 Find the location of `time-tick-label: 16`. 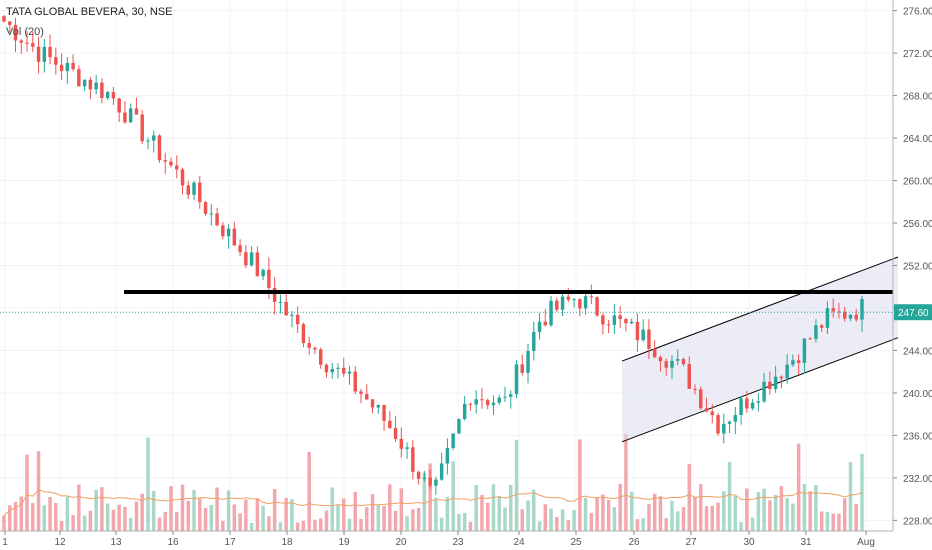

time-tick-label: 16 is located at coordinates (173, 542).